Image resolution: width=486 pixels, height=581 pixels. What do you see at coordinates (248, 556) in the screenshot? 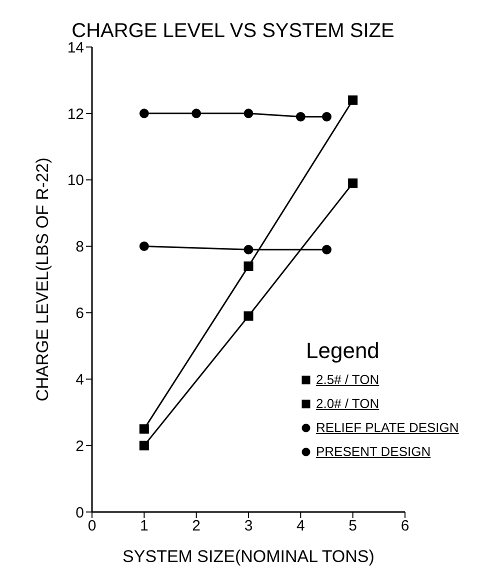
I see `x-axis-title: SYSTEM SIZE(NOMINAL TONS)` at bounding box center [248, 556].